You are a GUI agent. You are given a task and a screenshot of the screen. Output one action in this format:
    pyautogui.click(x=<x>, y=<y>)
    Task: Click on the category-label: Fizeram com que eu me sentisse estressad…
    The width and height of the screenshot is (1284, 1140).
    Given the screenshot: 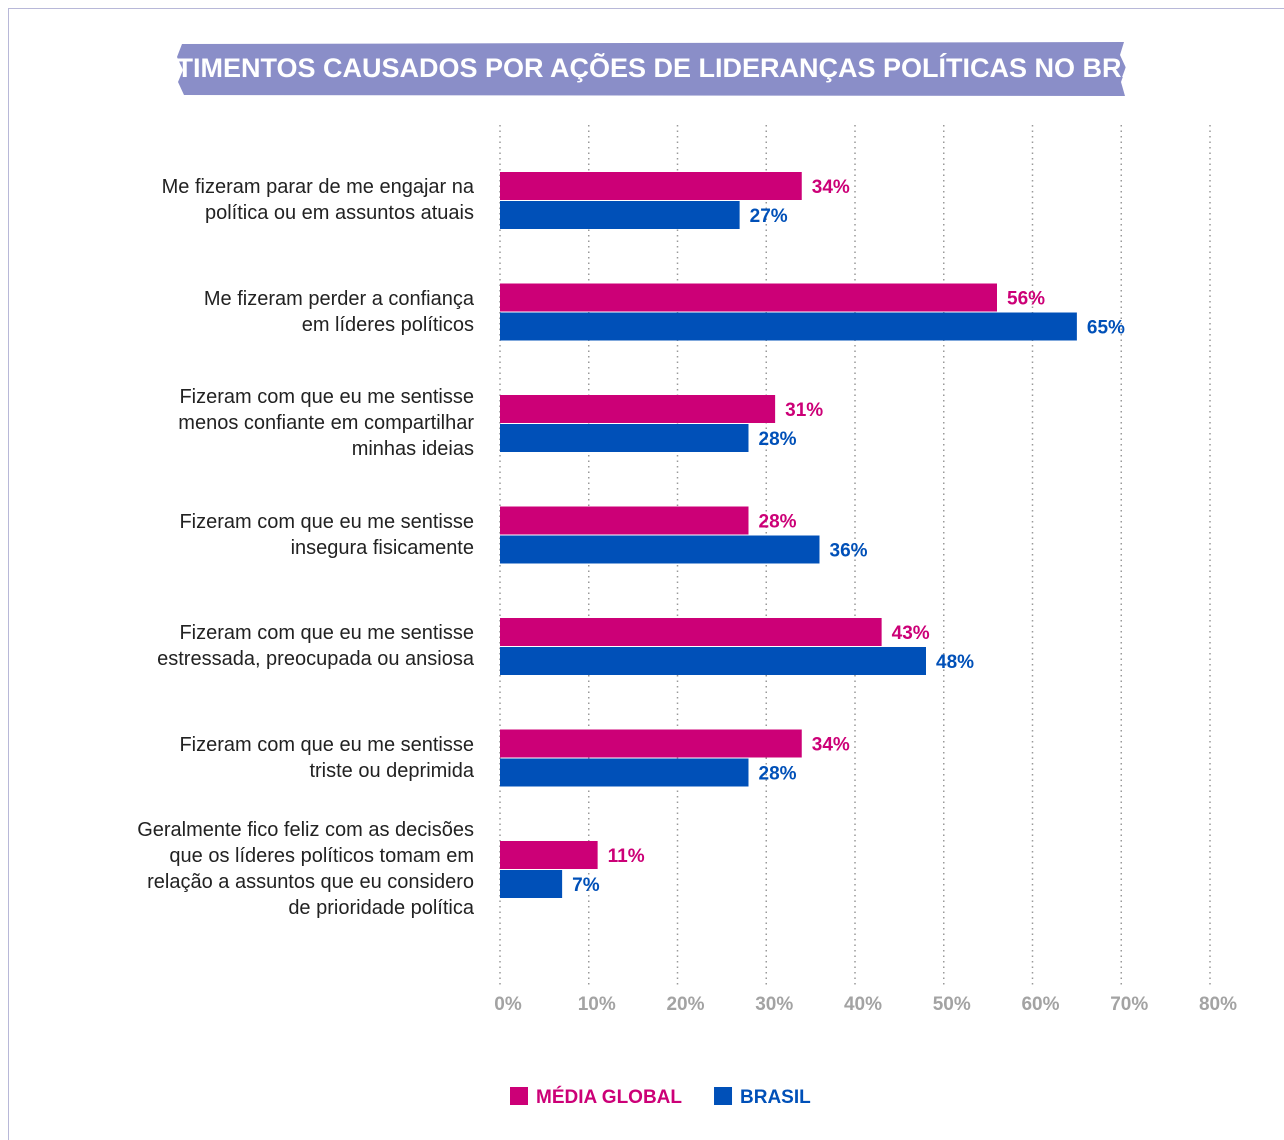 What is the action you would take?
    pyautogui.click(x=315, y=646)
    